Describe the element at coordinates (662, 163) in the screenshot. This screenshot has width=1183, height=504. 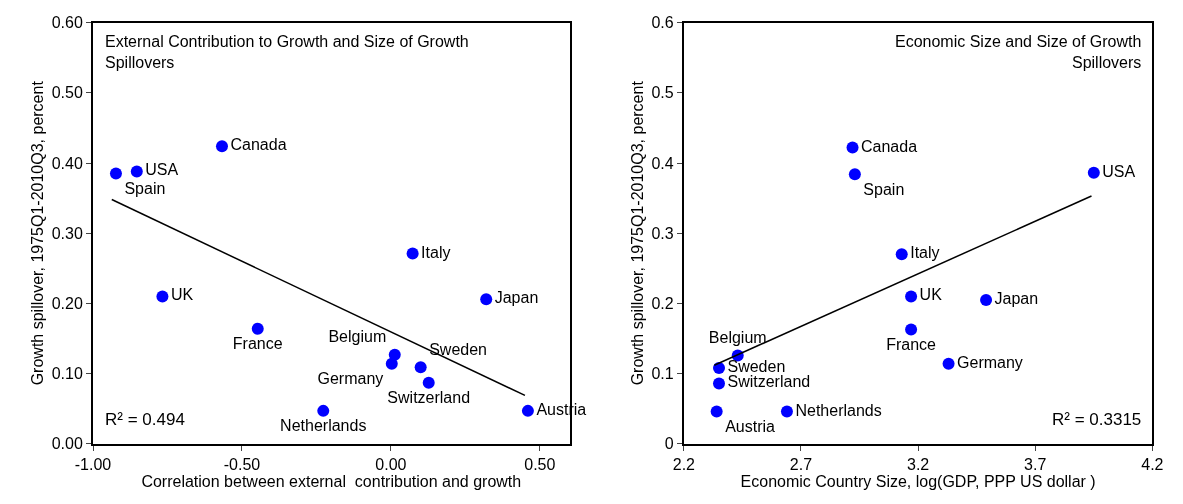
I see `y-tick-label: 0.4` at that location.